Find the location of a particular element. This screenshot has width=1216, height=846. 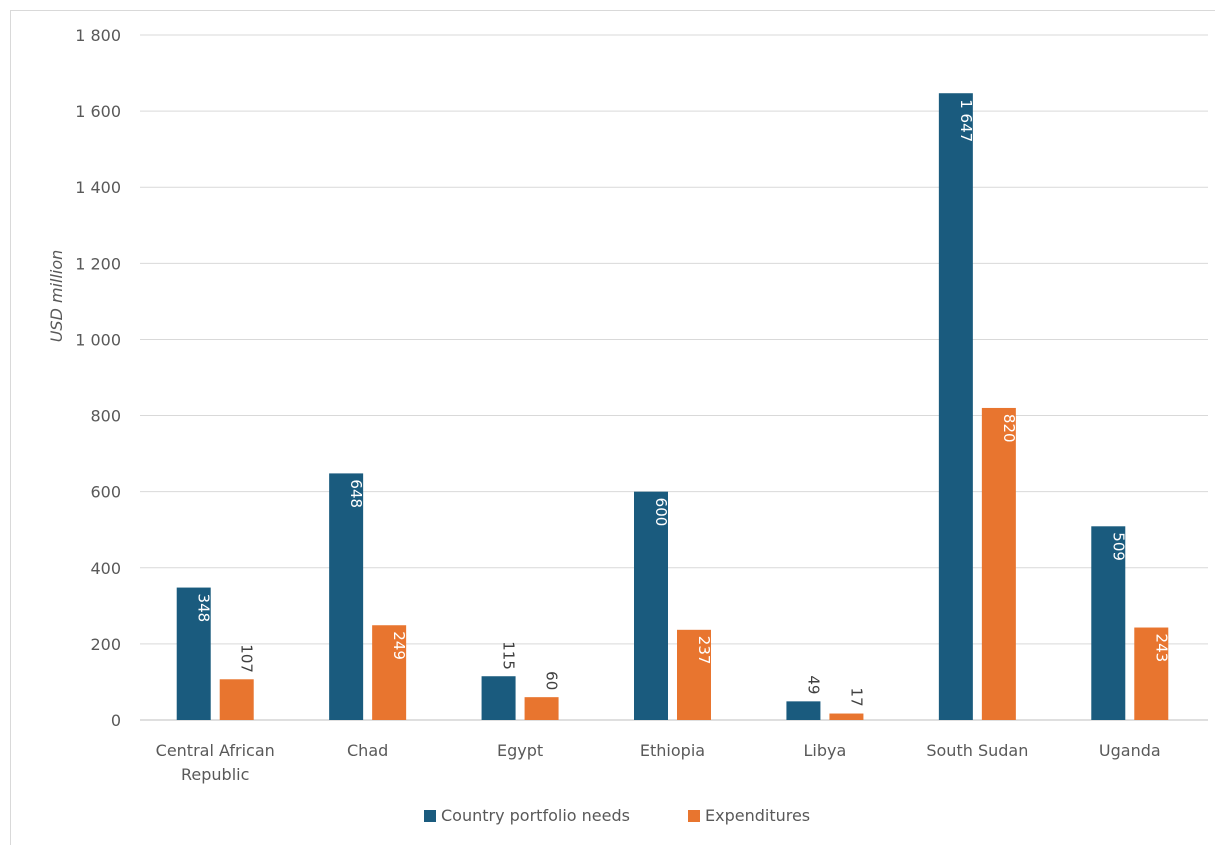

x-category-label: South Sudan is located at coordinates (977, 750).